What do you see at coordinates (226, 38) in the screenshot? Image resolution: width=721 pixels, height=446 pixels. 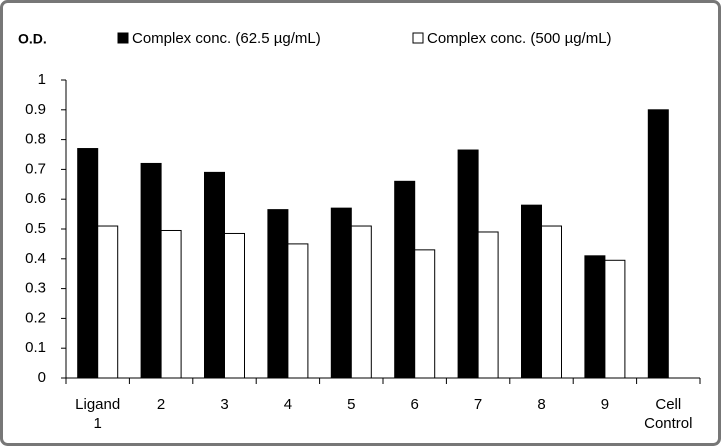 I see `legend-label: Complex conc. (62.5 µg/mL)` at bounding box center [226, 38].